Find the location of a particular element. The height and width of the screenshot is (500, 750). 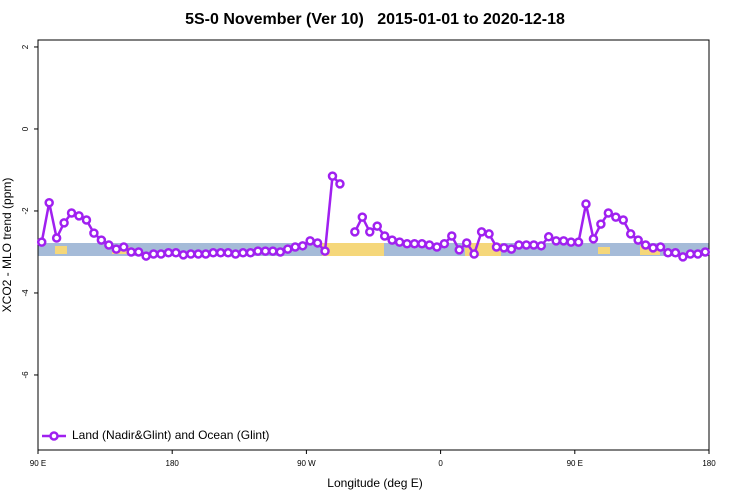

y-axis-label: XCO2 - MLO trend (ppm) is located at coordinates (7, 245).